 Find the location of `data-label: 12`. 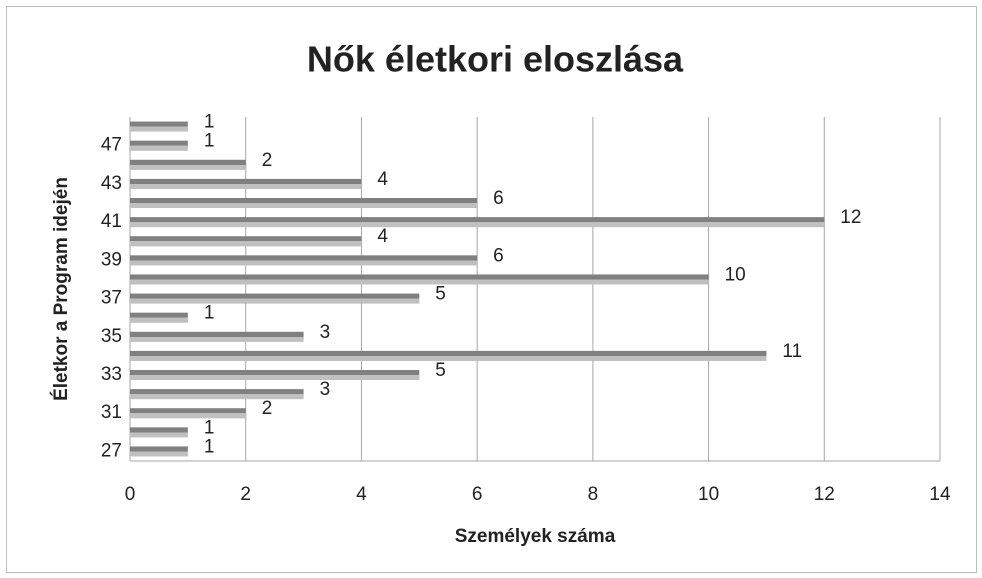

data-label: 12 is located at coordinates (850, 217).